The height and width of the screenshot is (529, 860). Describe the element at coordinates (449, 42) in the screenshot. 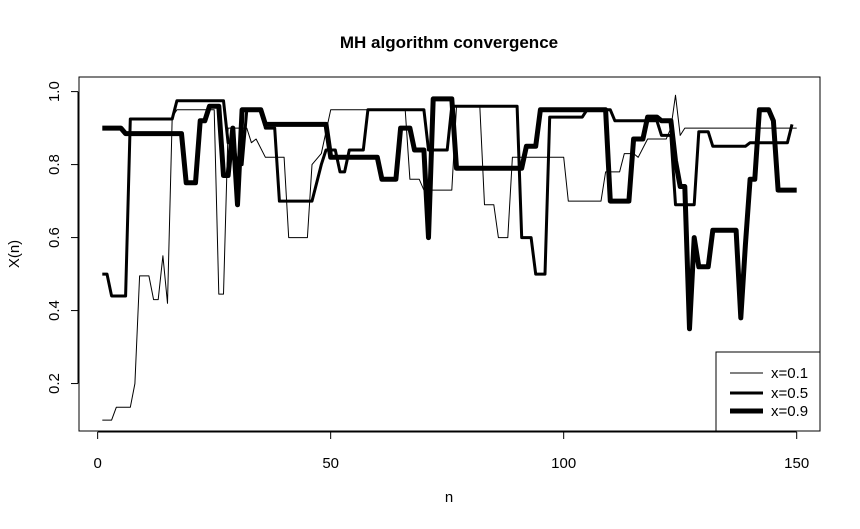

I see `chart-title: MH algorithm convergence` at that location.